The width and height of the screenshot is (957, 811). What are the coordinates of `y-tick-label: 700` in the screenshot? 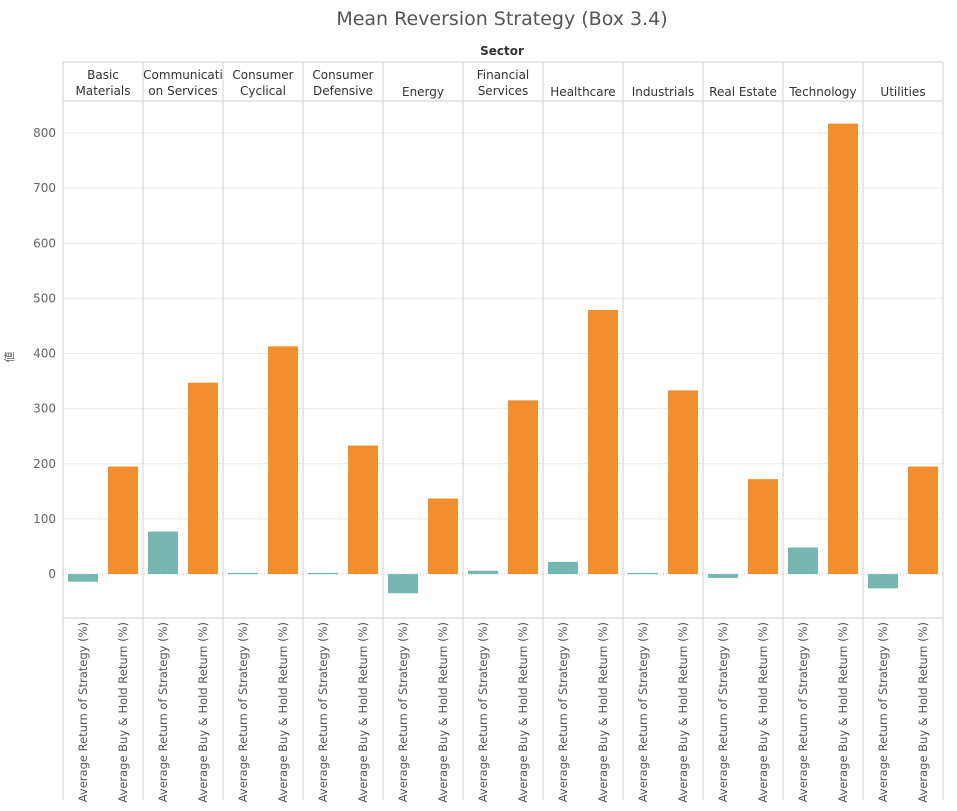 It's located at (44, 188).